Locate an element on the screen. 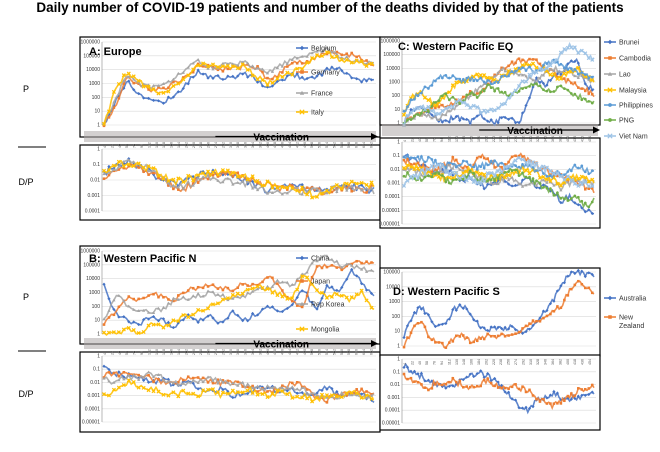 The height and width of the screenshot is (452, 660). x-tick-label: 256 is located at coordinates (209, 145).